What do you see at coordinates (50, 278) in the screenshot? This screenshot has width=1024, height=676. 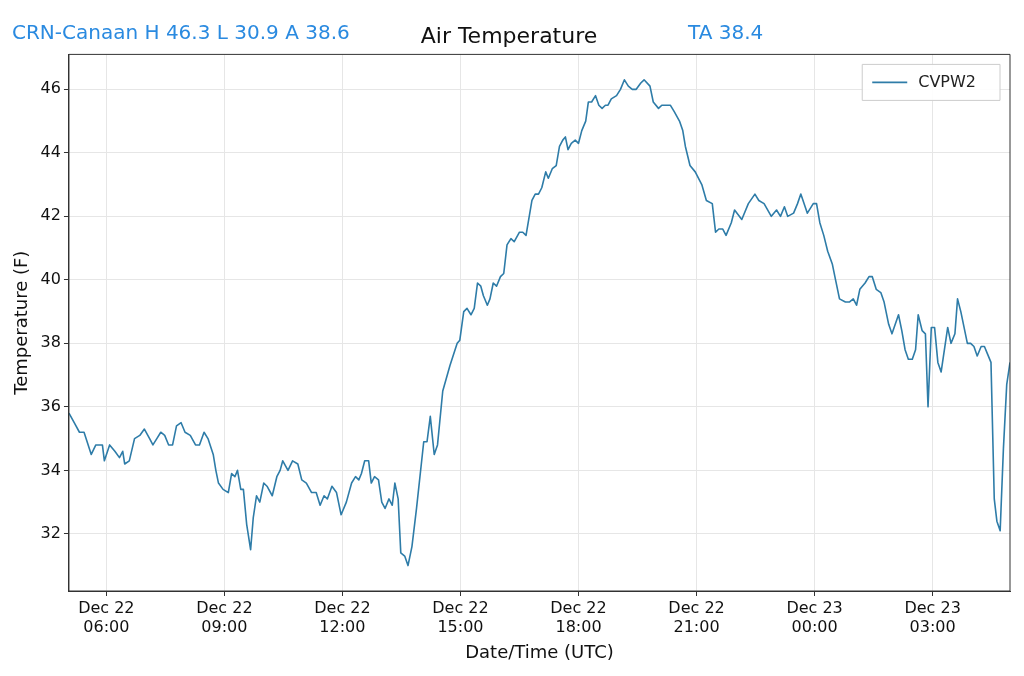 I see `y-tick-label: 40` at bounding box center [50, 278].